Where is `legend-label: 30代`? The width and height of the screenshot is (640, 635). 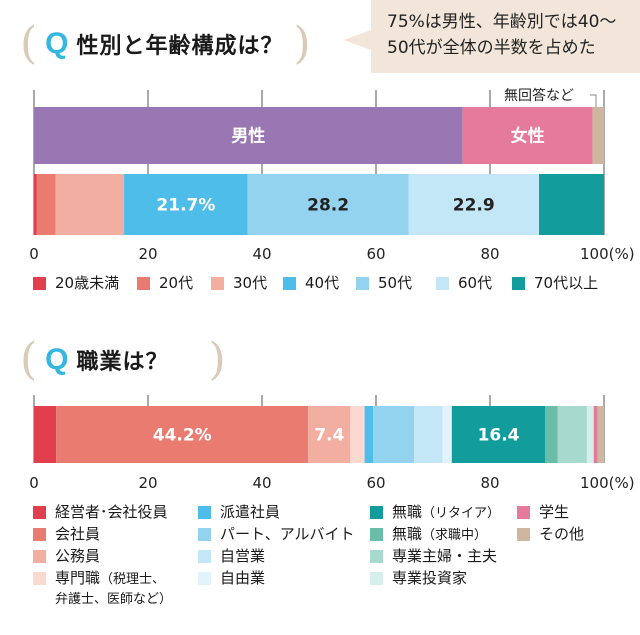
legend-label: 30代 is located at coordinates (250, 283).